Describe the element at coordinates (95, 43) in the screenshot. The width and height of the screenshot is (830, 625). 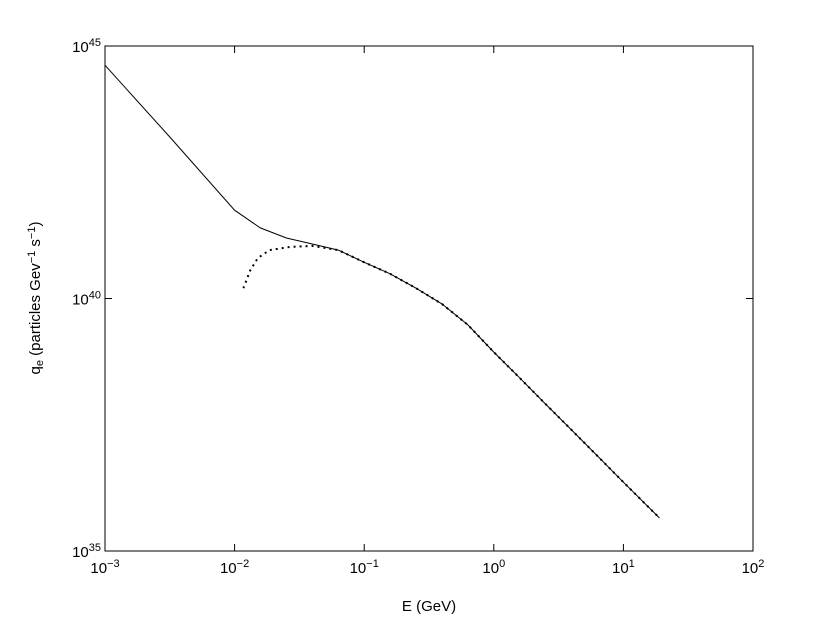
I see `tick-power: 45` at that location.